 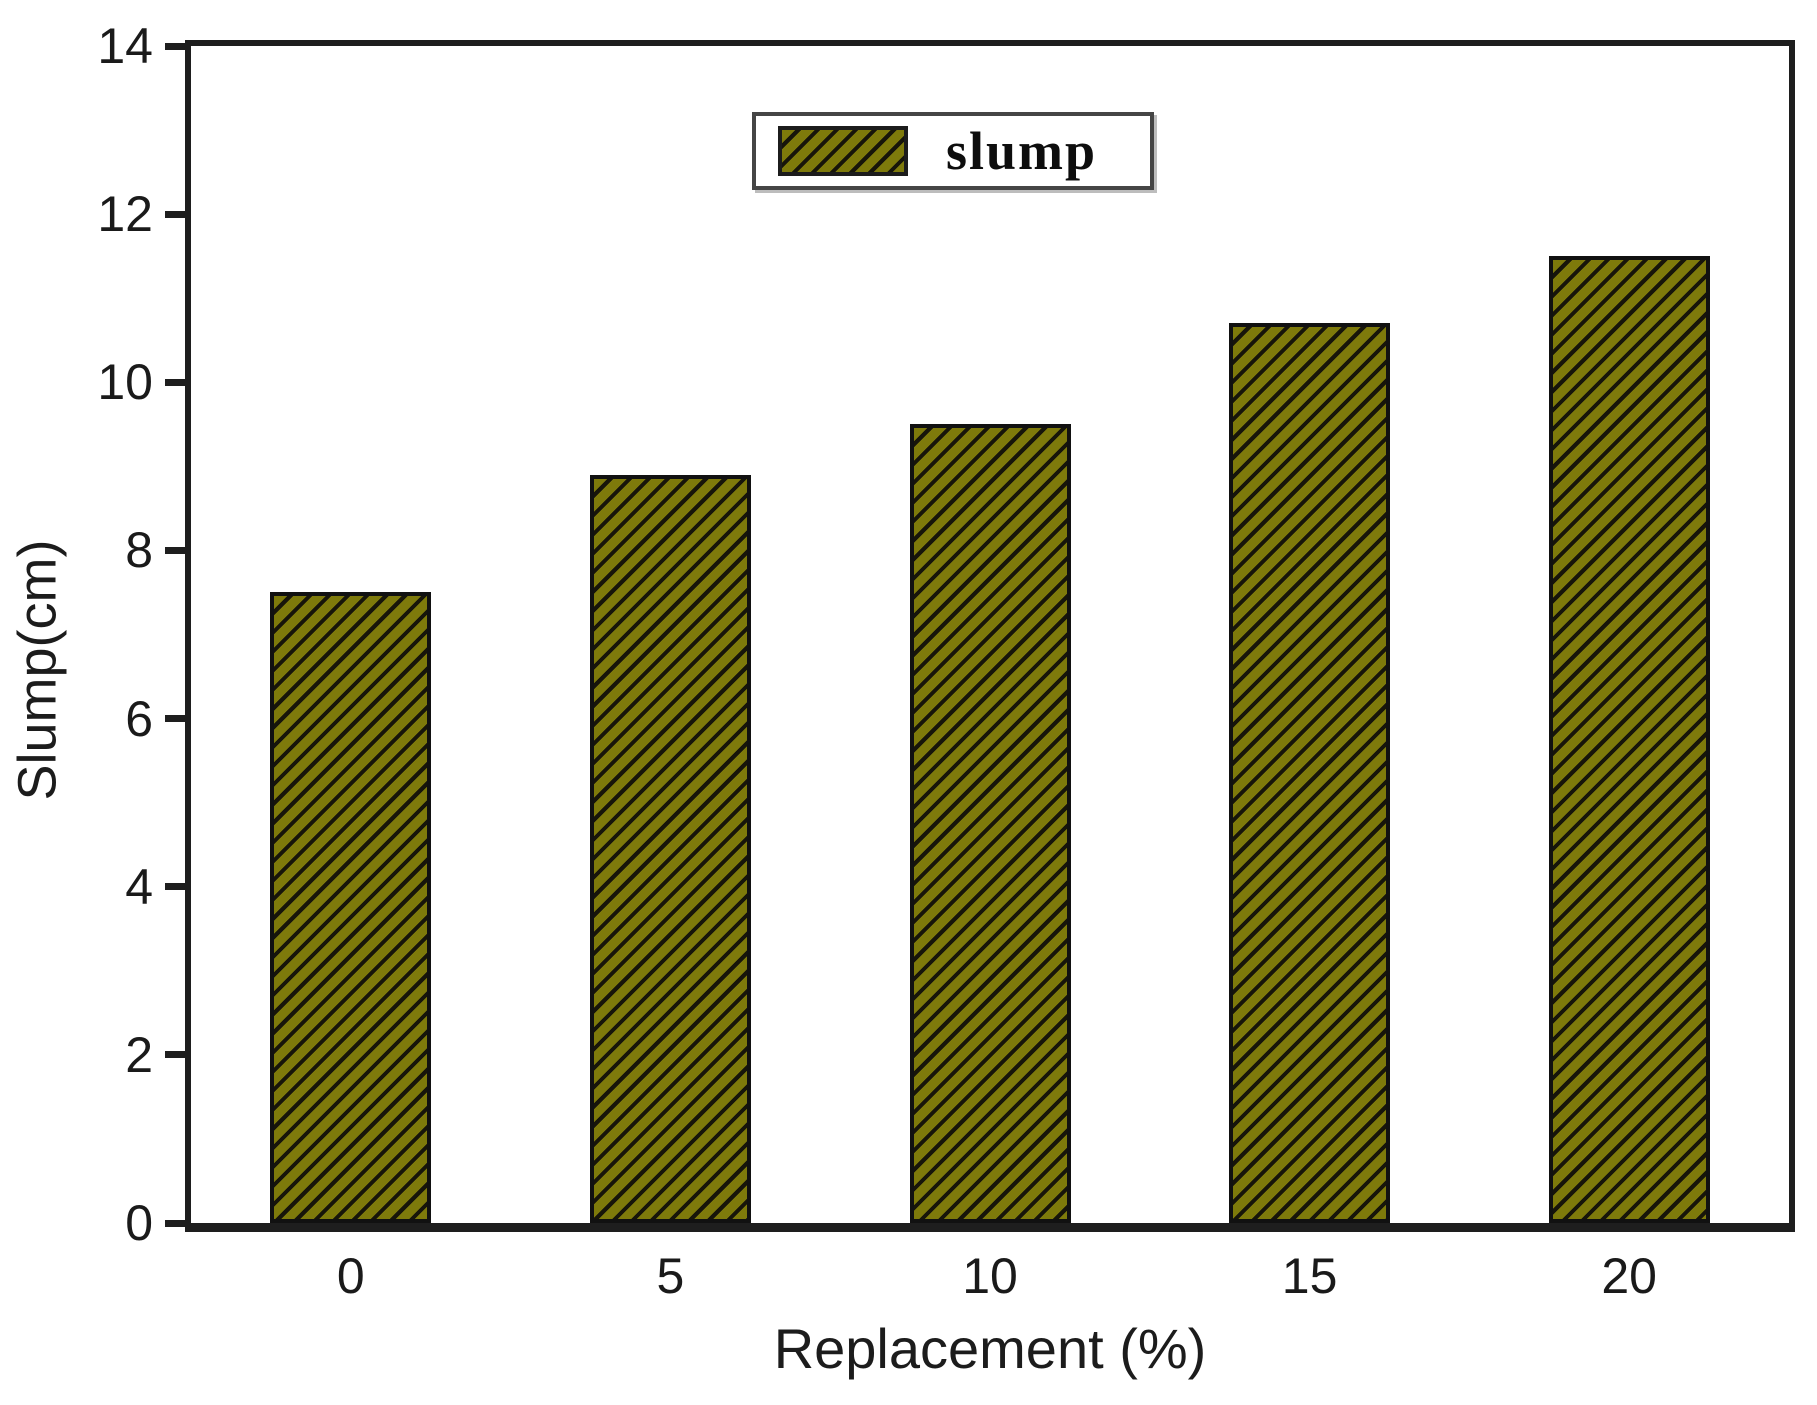 I want to click on y-tick-label: 8, so click(x=139, y=550).